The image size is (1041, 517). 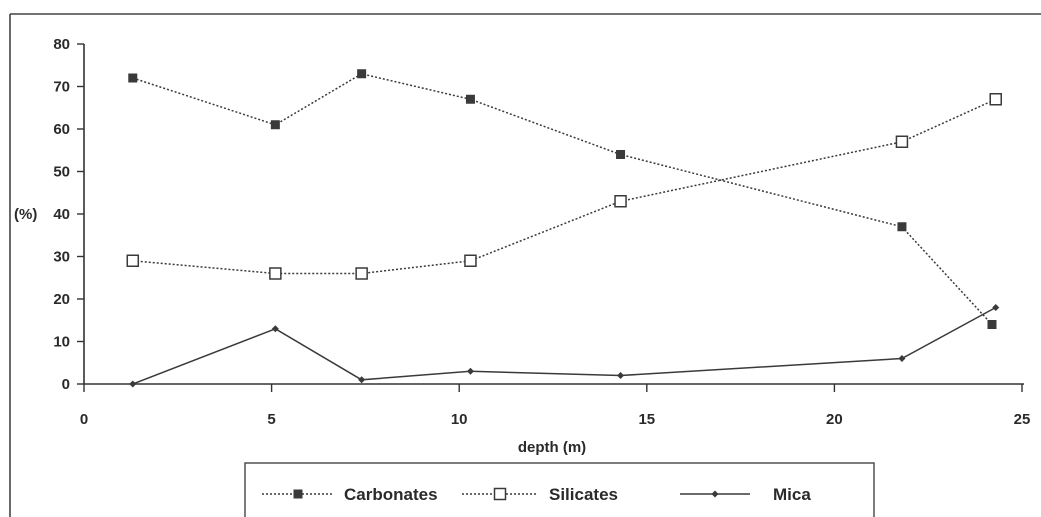 What do you see at coordinates (61, 299) in the screenshot?
I see `y-tick-label: 20` at bounding box center [61, 299].